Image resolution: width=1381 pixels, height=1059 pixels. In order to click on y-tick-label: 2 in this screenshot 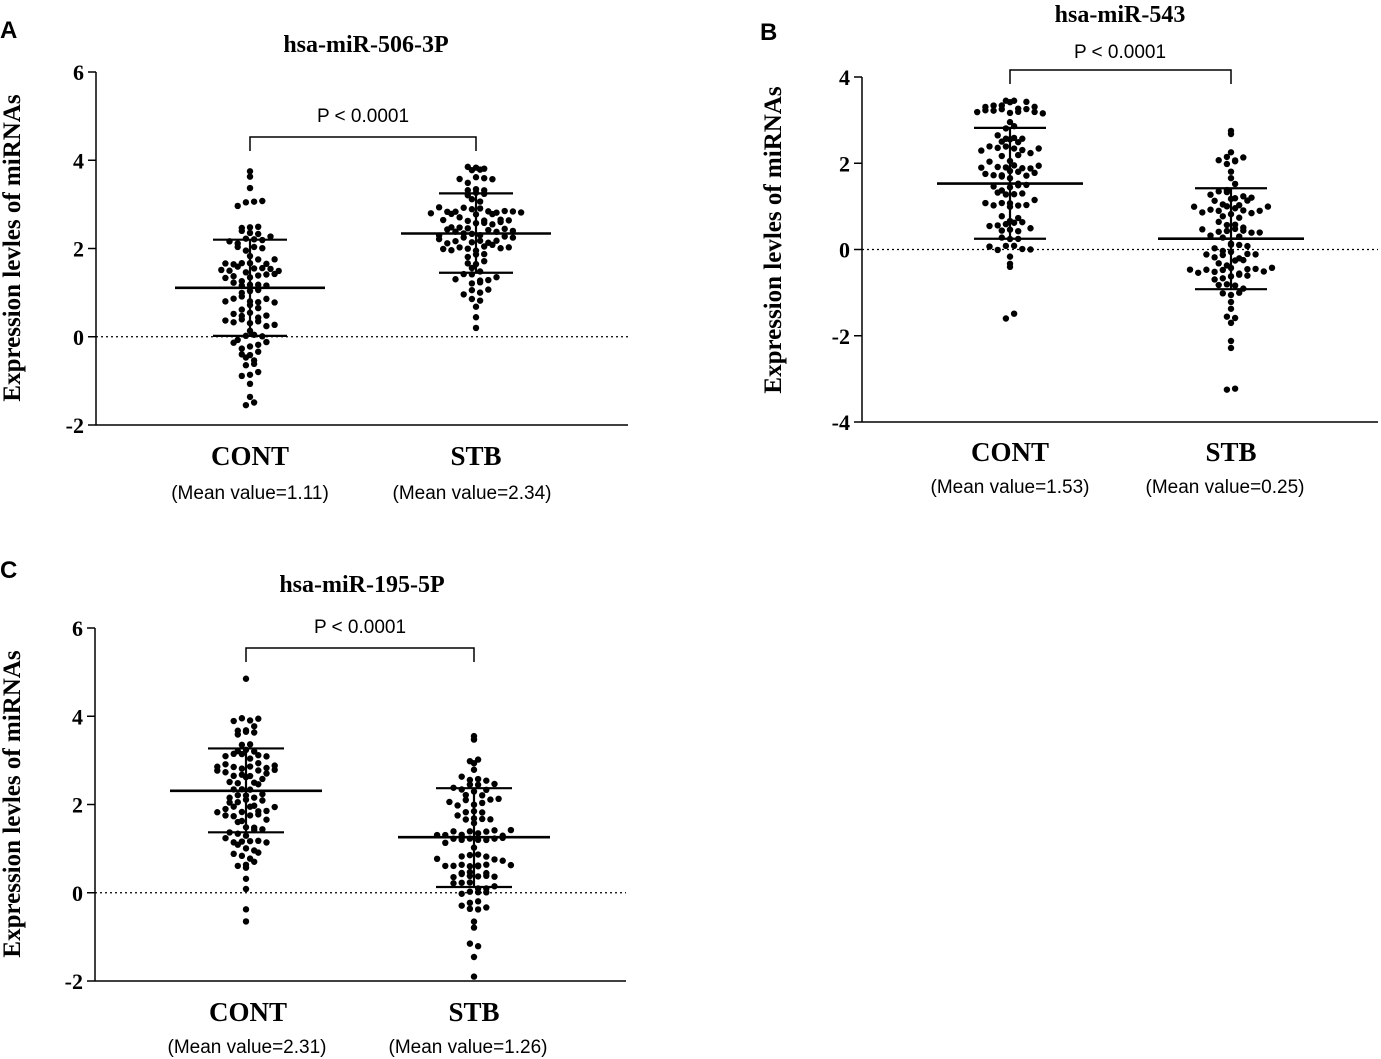, I will do `click(844, 163)`.